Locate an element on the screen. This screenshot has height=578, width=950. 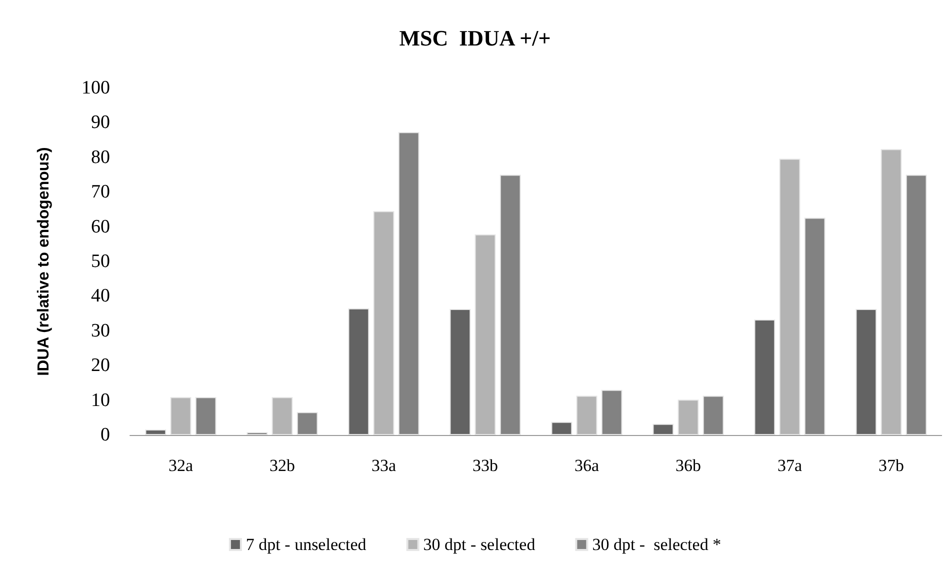
chart-title: MSC IDUA +/+ is located at coordinates (475, 38).